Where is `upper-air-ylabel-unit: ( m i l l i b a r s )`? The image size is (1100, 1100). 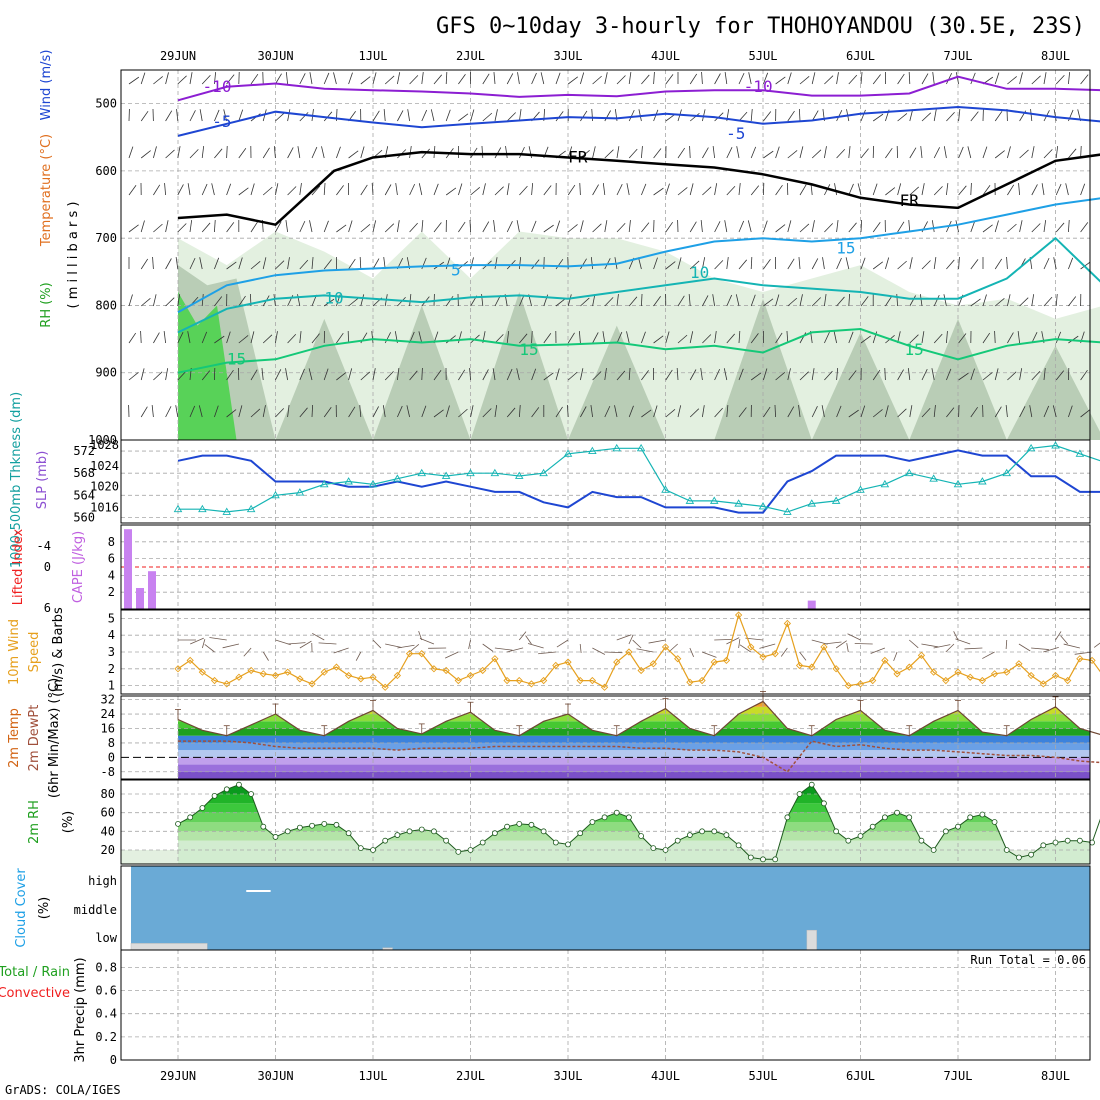 upper-air-ylabel-unit: ( m i l l i b a r s ) is located at coordinates (73, 255).